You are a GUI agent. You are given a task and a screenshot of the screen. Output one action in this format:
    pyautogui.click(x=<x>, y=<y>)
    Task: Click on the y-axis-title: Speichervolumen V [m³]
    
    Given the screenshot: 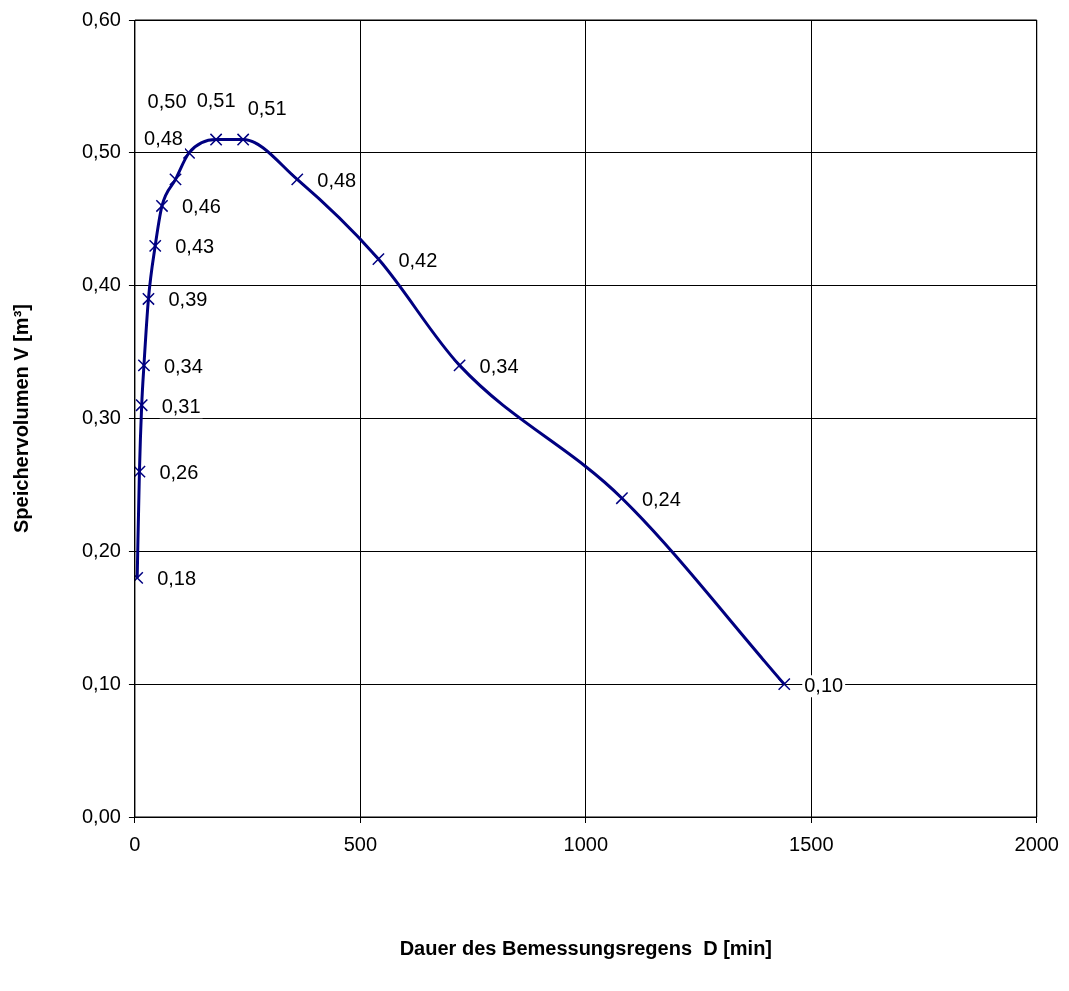 What is the action you would take?
    pyautogui.click(x=20, y=418)
    